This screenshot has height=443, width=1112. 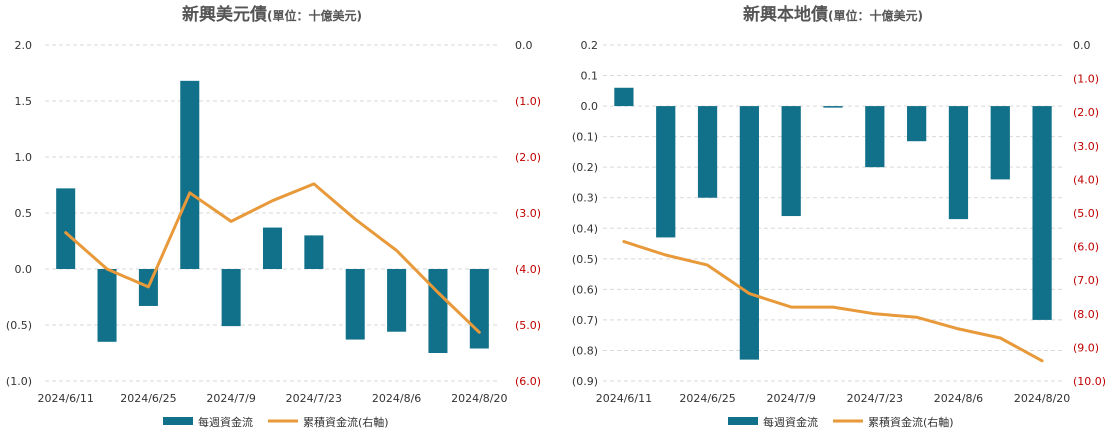 What do you see at coordinates (585, 289) in the screenshot?
I see `y-left-tick-label: (0.6)` at bounding box center [585, 289].